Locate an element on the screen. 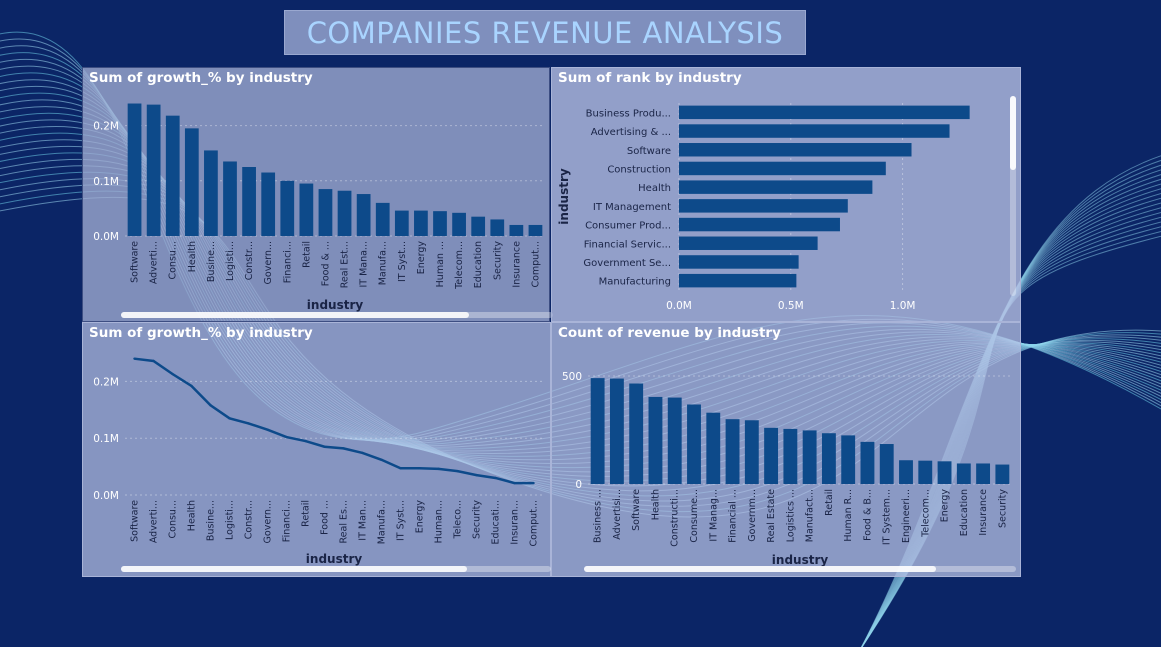 The width and height of the screenshot is (1161, 647). y-tick-label: Manufacturing is located at coordinates (635, 282).